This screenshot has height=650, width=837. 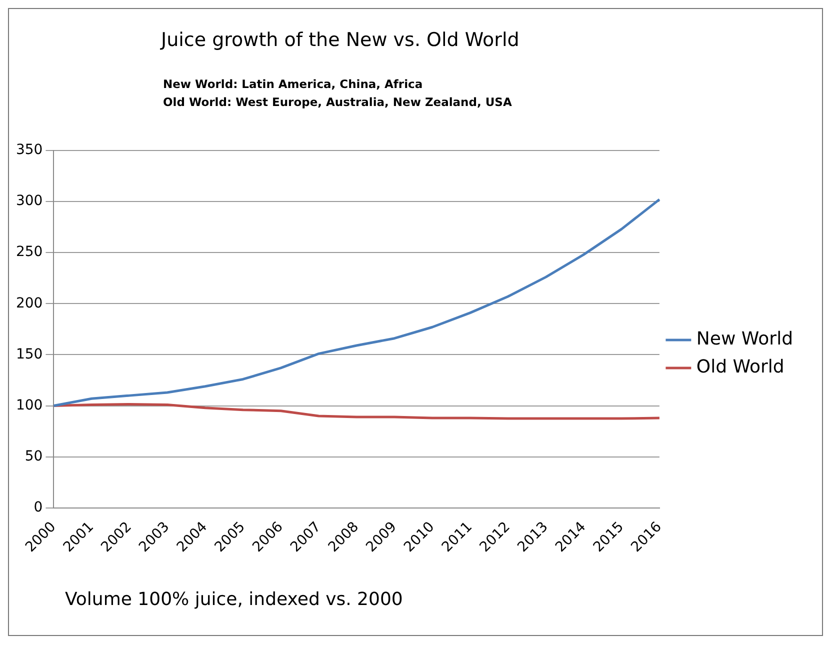 What do you see at coordinates (740, 367) in the screenshot?
I see `legend-label: Old World` at bounding box center [740, 367].